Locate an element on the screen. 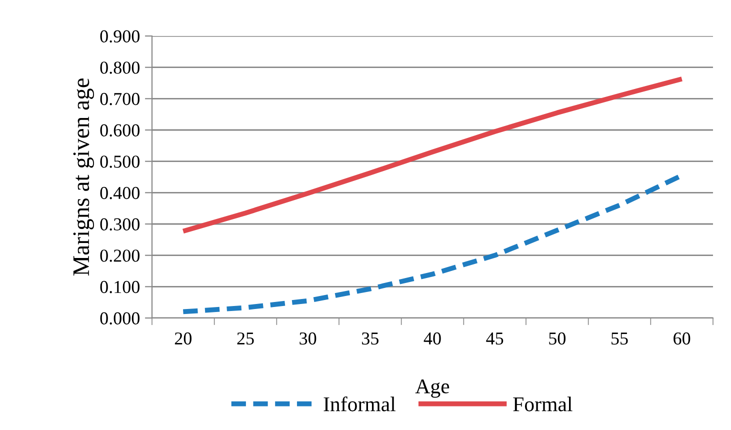 The height and width of the screenshot is (430, 731). x-tick-label: 50 is located at coordinates (557, 338).